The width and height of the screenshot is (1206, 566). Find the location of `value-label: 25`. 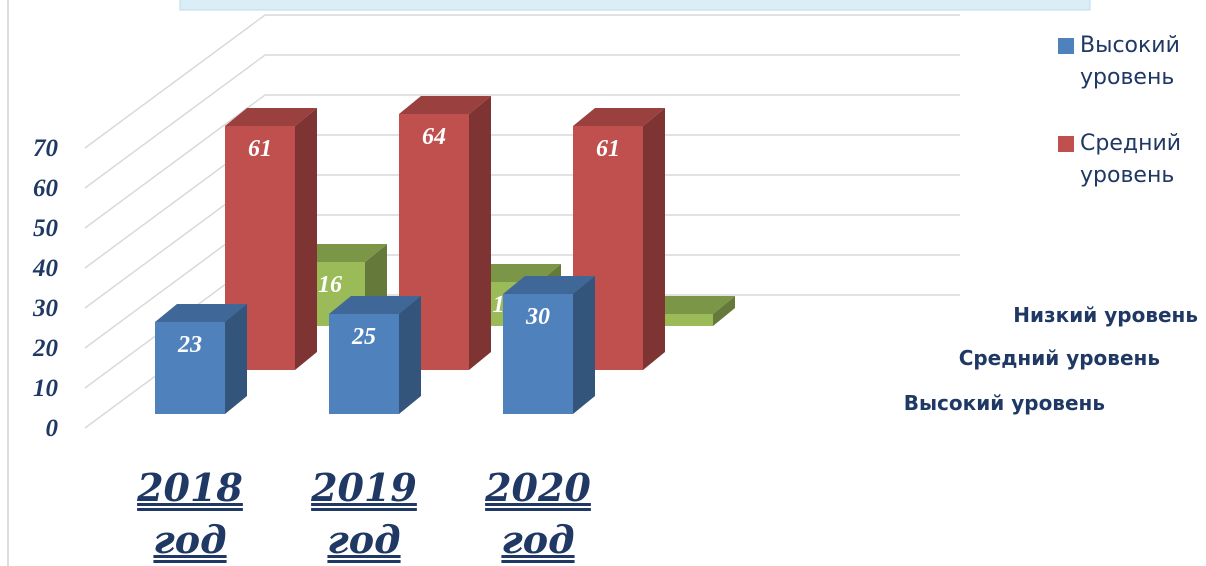

value-label: 25 is located at coordinates (363, 337).